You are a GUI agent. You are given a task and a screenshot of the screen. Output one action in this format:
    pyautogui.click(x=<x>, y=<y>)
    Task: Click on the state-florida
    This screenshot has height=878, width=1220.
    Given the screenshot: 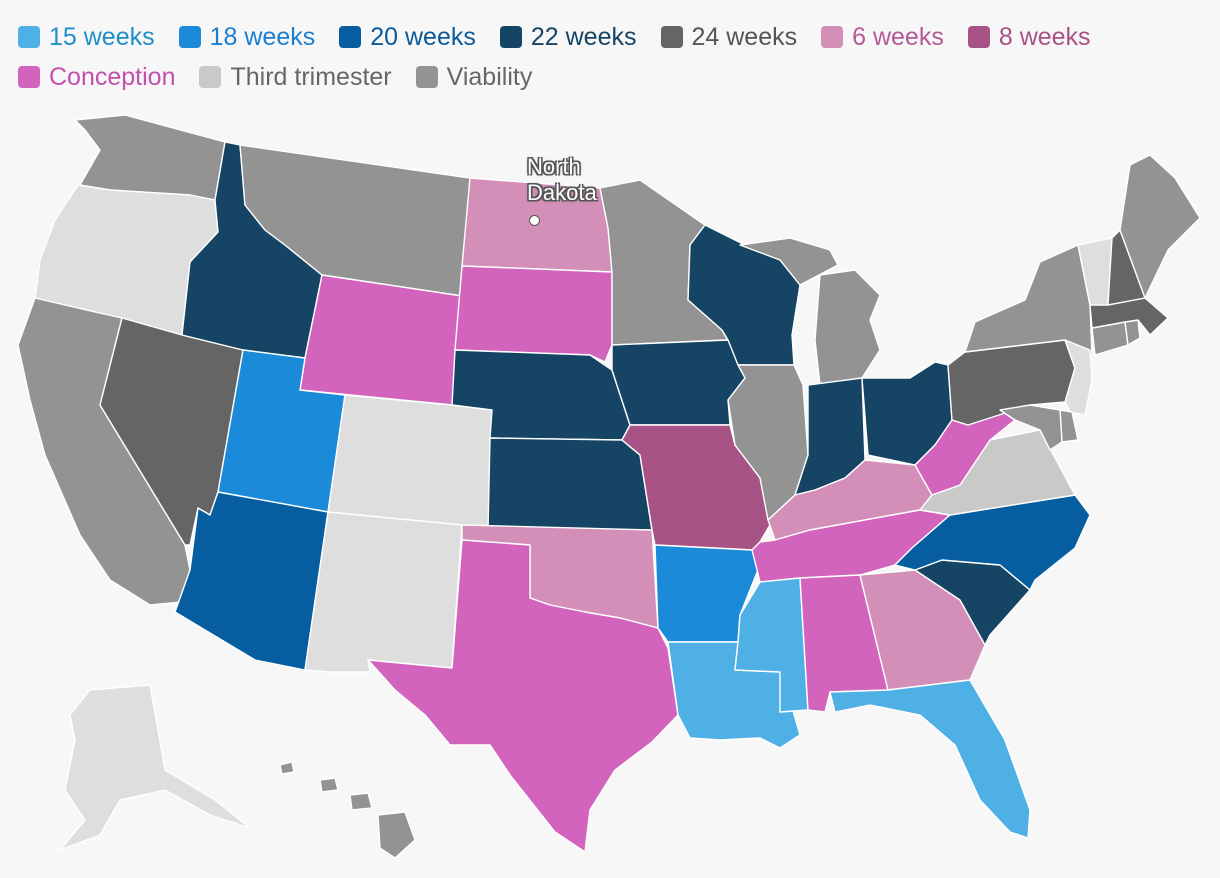 What is the action you would take?
    pyautogui.click(x=930, y=759)
    